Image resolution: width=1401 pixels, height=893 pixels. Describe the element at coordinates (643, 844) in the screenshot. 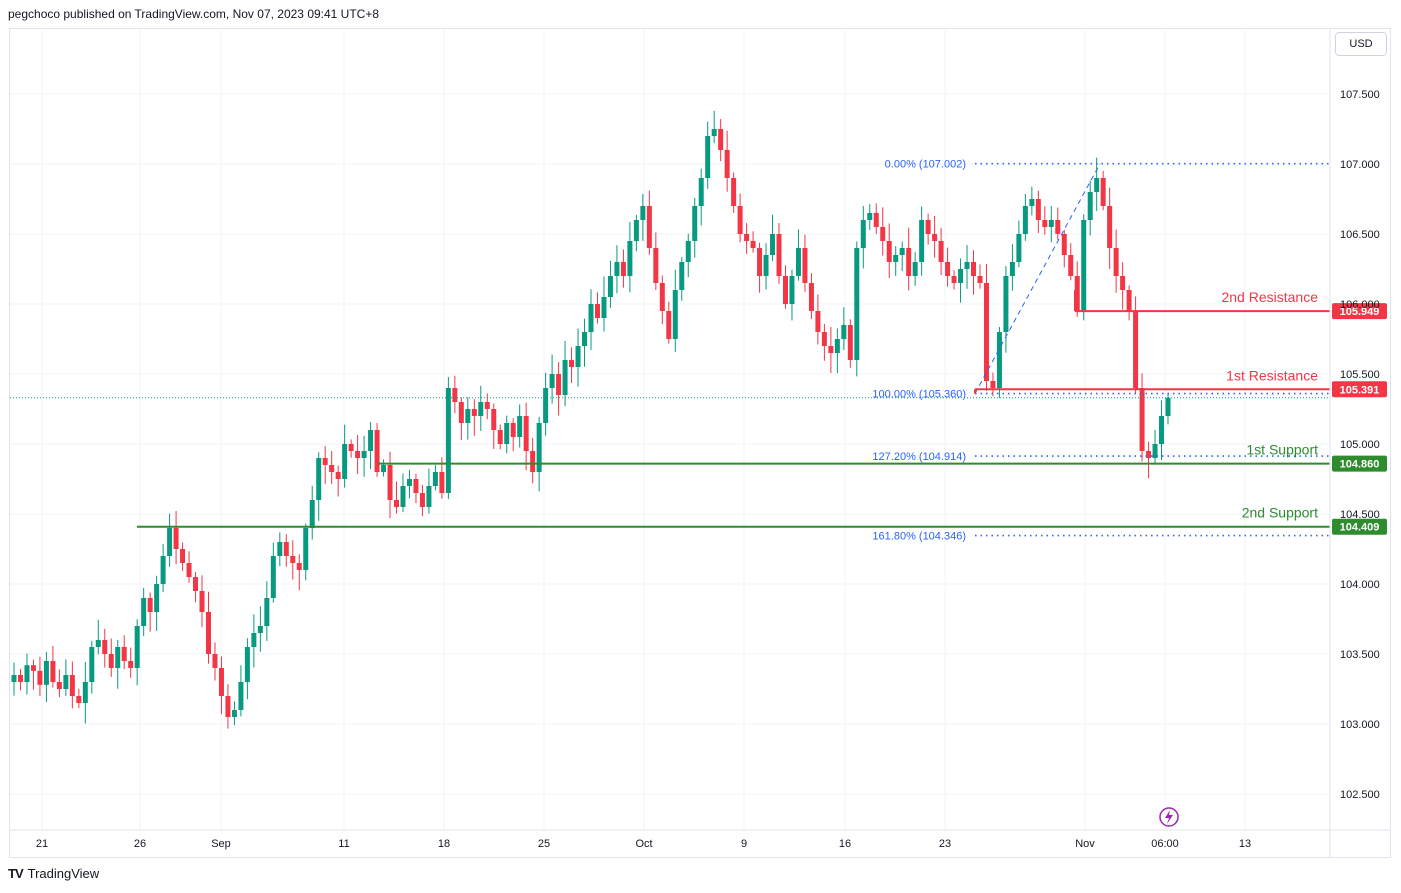

I see `x-tick-label: Oct` at that location.